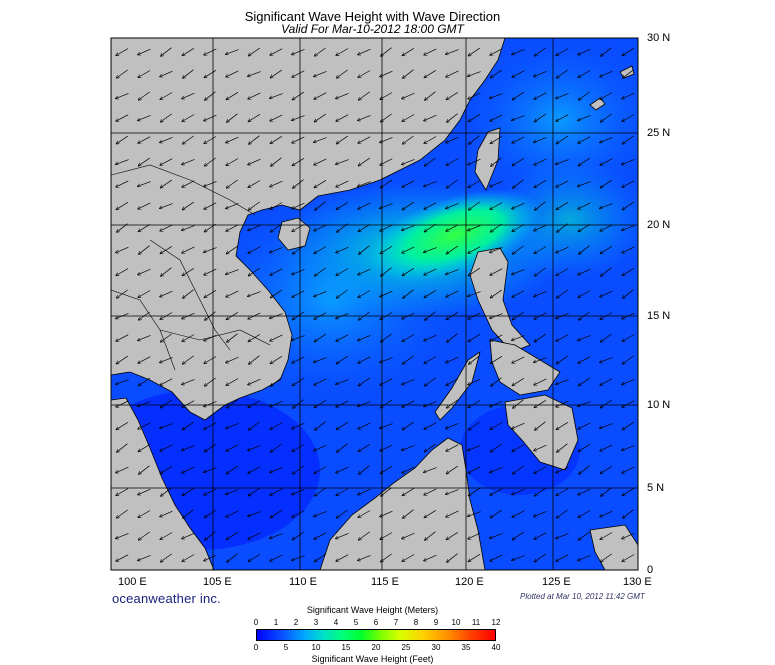 Image resolution: width=775 pixels, height=665 pixels. Describe the element at coordinates (376, 622) in the screenshot. I see `colorbar-meter-tick: 6` at that location.